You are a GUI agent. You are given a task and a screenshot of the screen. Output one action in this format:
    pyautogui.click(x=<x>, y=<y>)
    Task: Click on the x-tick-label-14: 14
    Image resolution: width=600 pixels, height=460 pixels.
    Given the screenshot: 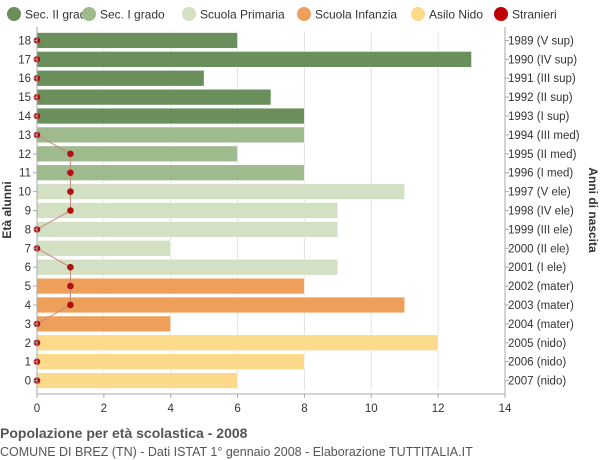 What is the action you would take?
    pyautogui.click(x=505, y=409)
    